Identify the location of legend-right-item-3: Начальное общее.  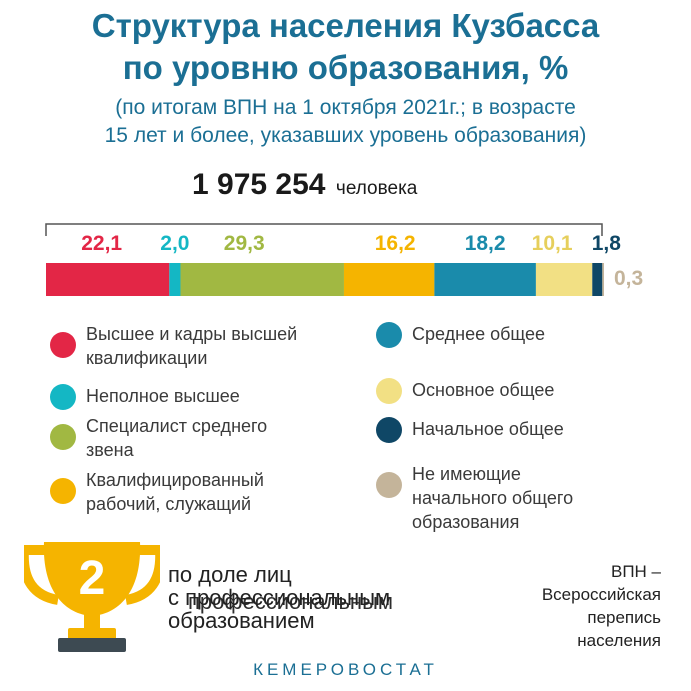
(514, 430).